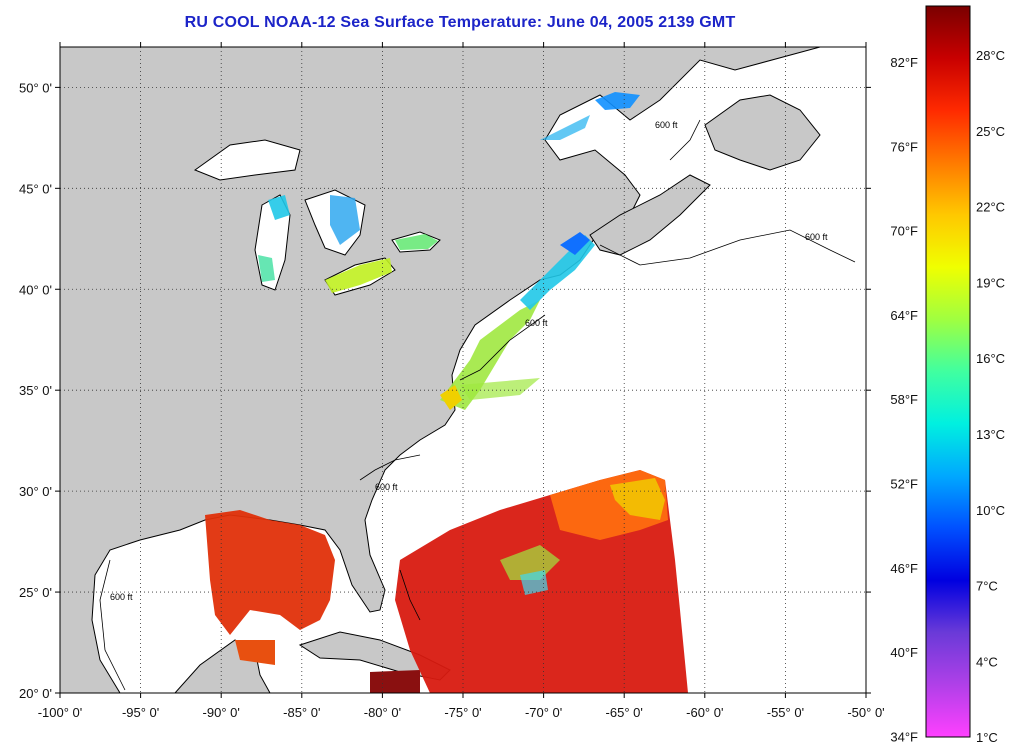 The image size is (1016, 754). Describe the element at coordinates (990, 434) in the screenshot. I see `colorbar-c-label: 13°C` at that location.